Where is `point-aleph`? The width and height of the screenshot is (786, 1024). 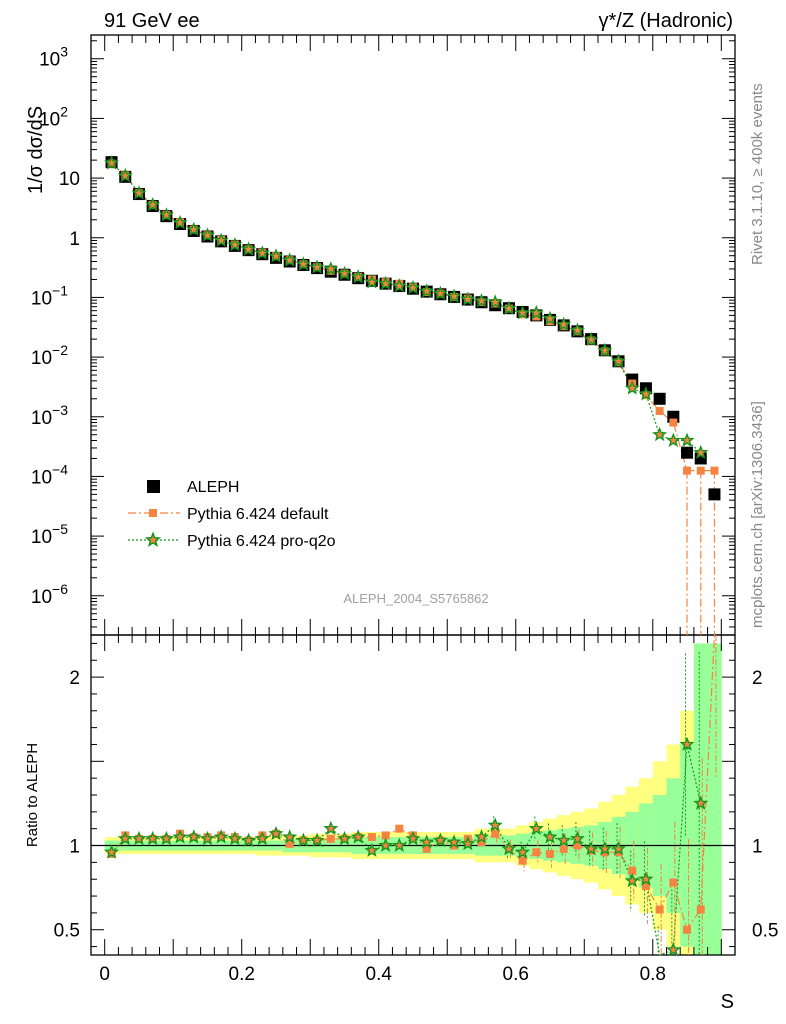 point-aleph is located at coordinates (659, 398).